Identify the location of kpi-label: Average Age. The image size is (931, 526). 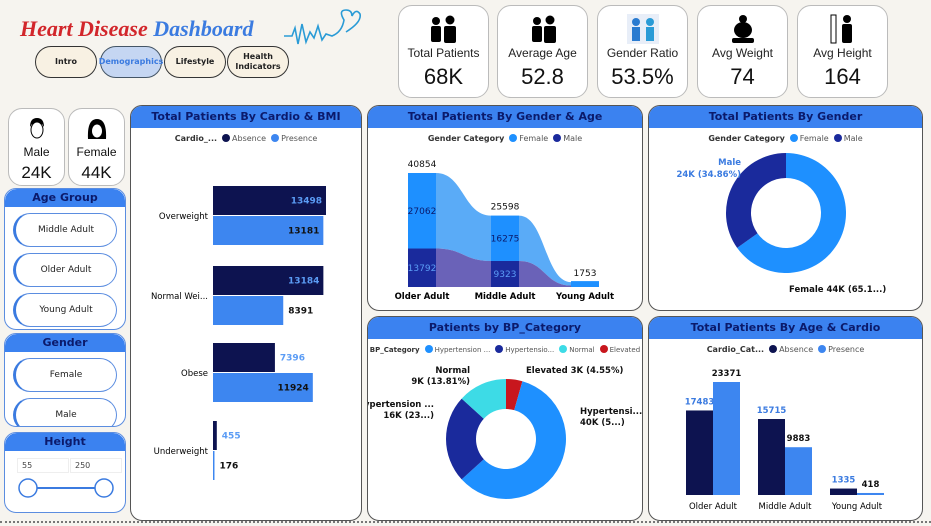
(542, 53).